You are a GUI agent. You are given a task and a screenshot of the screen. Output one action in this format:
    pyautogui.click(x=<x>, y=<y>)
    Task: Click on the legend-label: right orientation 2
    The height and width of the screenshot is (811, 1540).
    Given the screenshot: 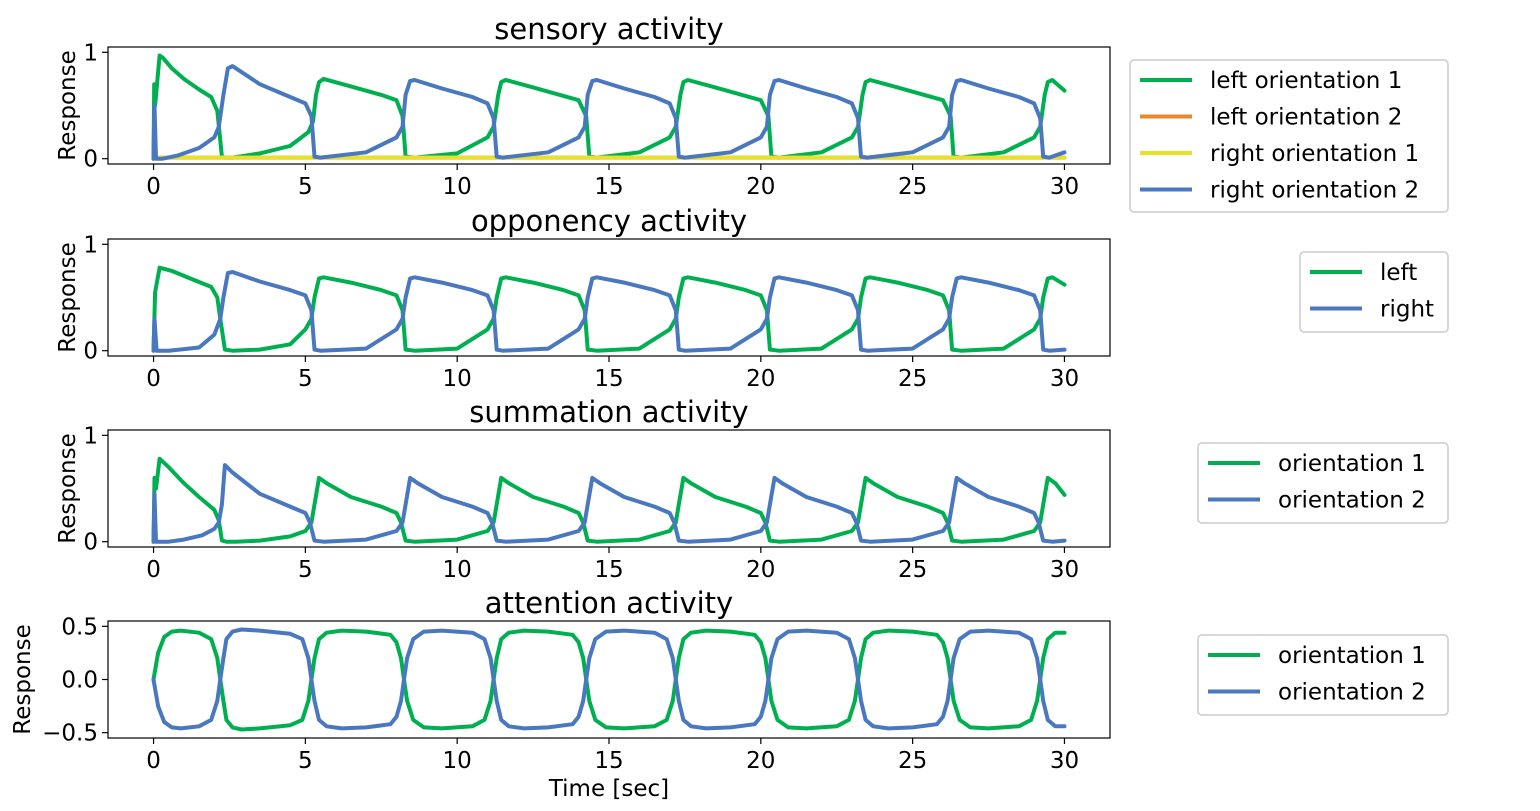 What is the action you would take?
    pyautogui.click(x=1314, y=191)
    